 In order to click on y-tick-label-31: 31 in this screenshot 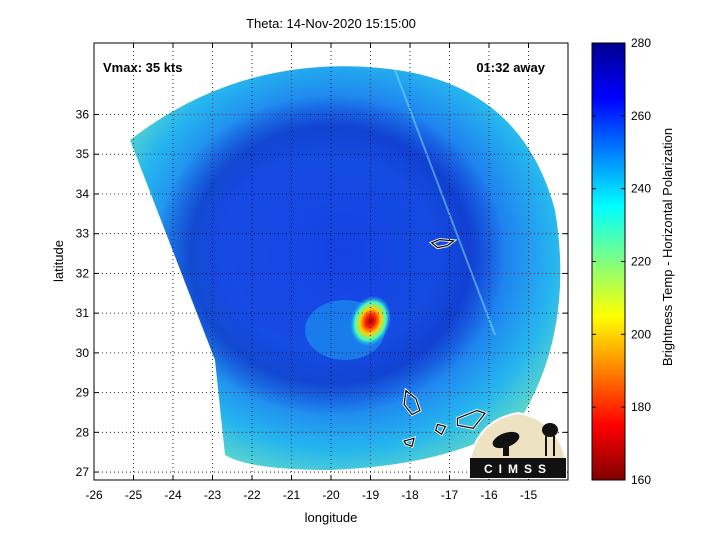, I will do `click(83, 313)`.